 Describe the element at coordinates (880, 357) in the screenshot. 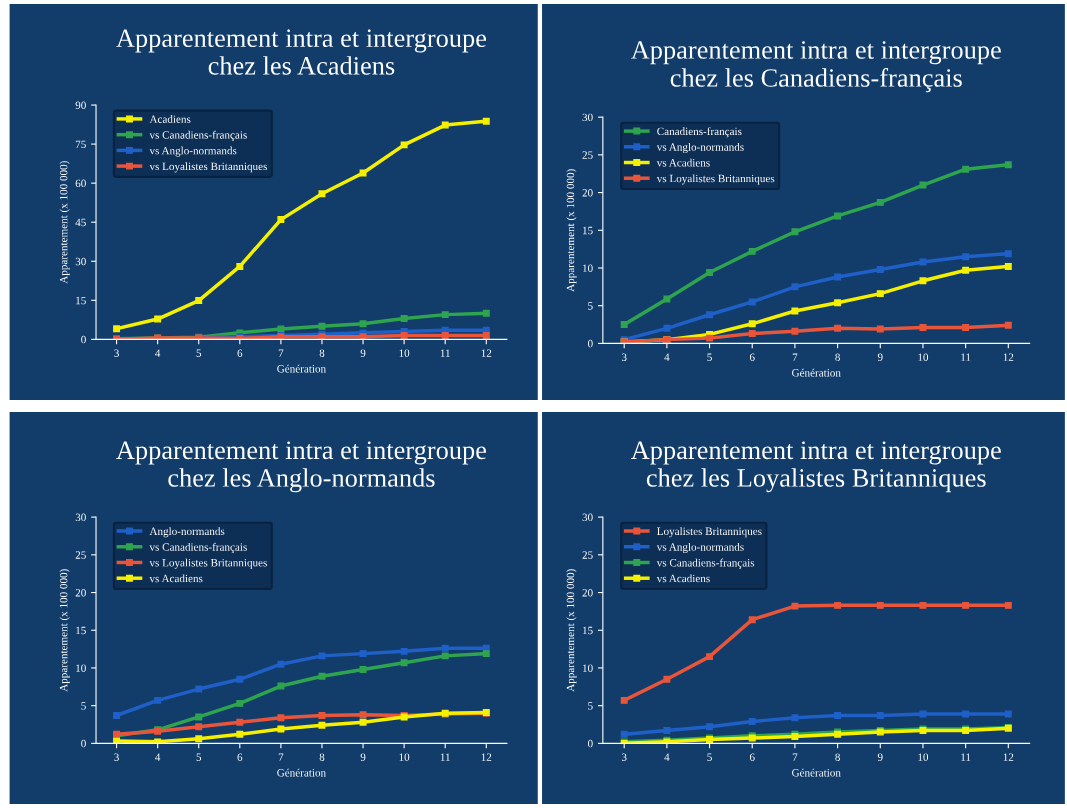

I see `x-tick-label: 9` at that location.